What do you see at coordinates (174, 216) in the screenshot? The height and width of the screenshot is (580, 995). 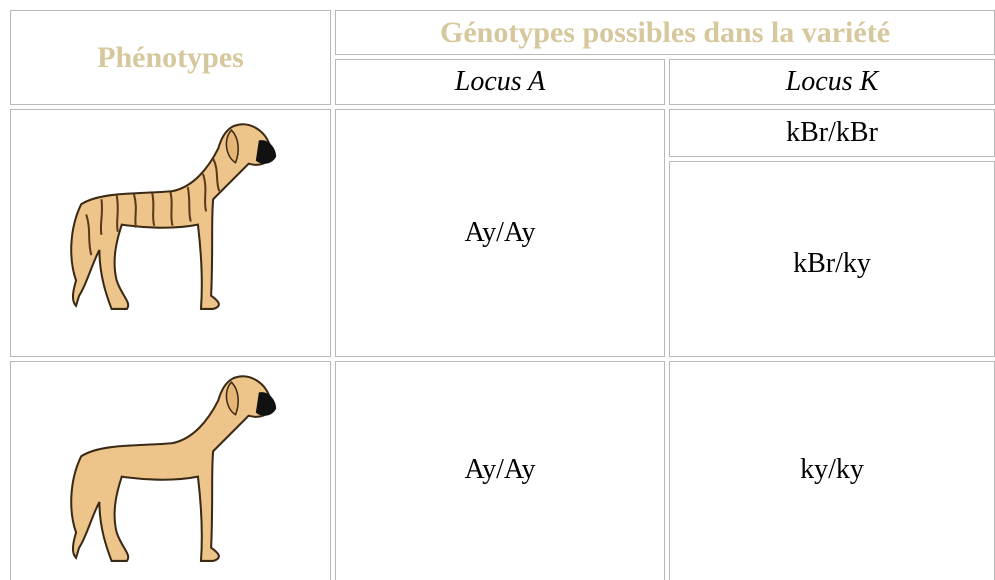 I see `brindle-dog-image` at bounding box center [174, 216].